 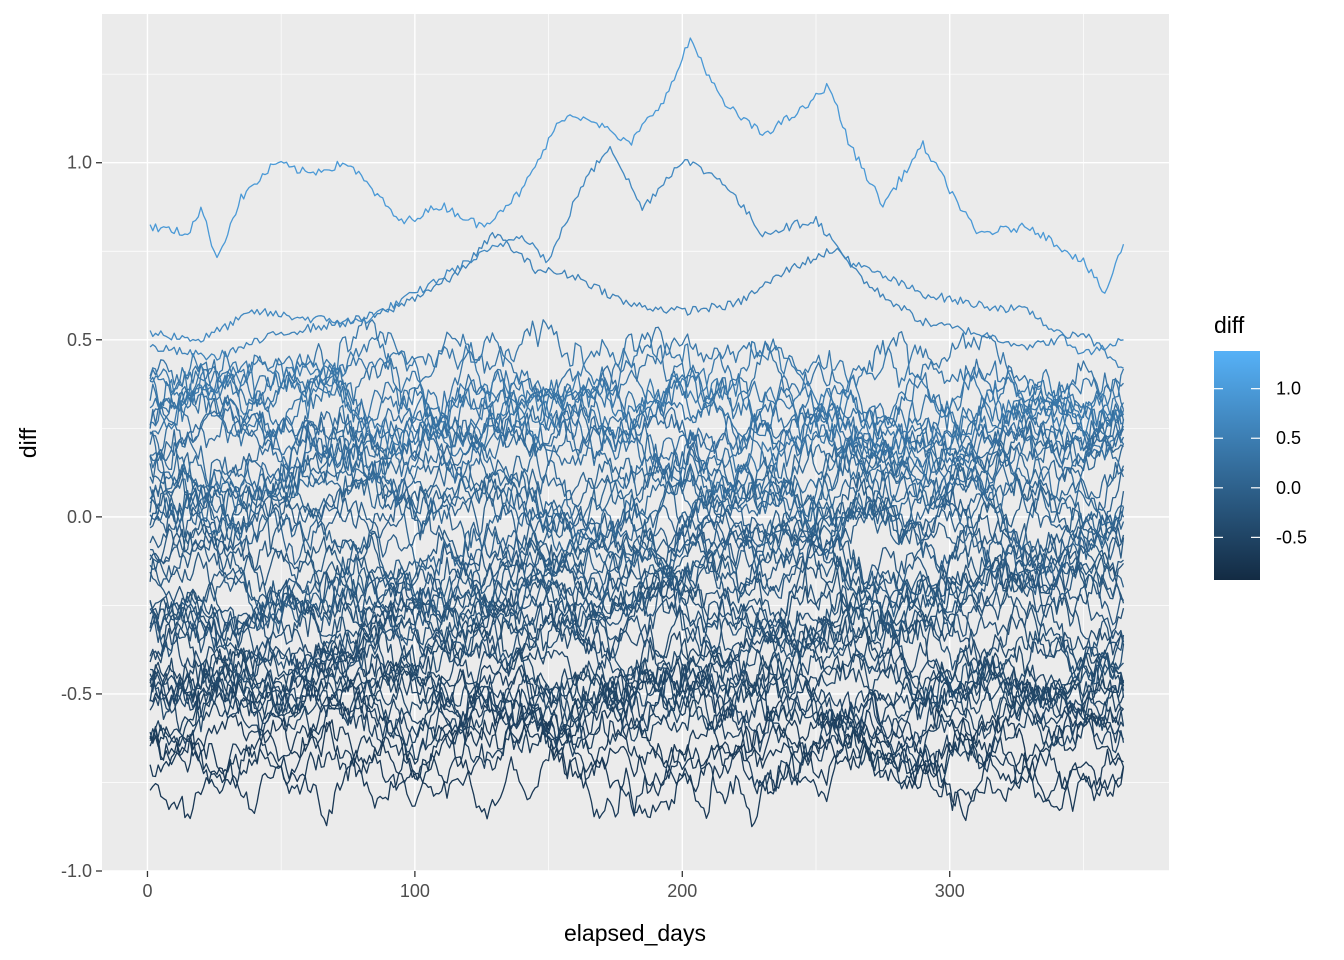 What do you see at coordinates (1291, 537) in the screenshot?
I see `colorbar-tick-label: -0.5` at bounding box center [1291, 537].